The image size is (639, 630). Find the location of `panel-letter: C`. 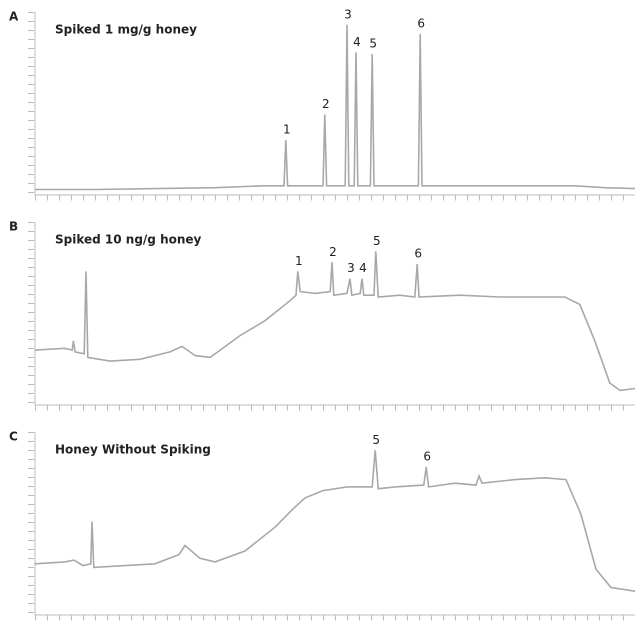

panel-letter: C is located at coordinates (13, 437).